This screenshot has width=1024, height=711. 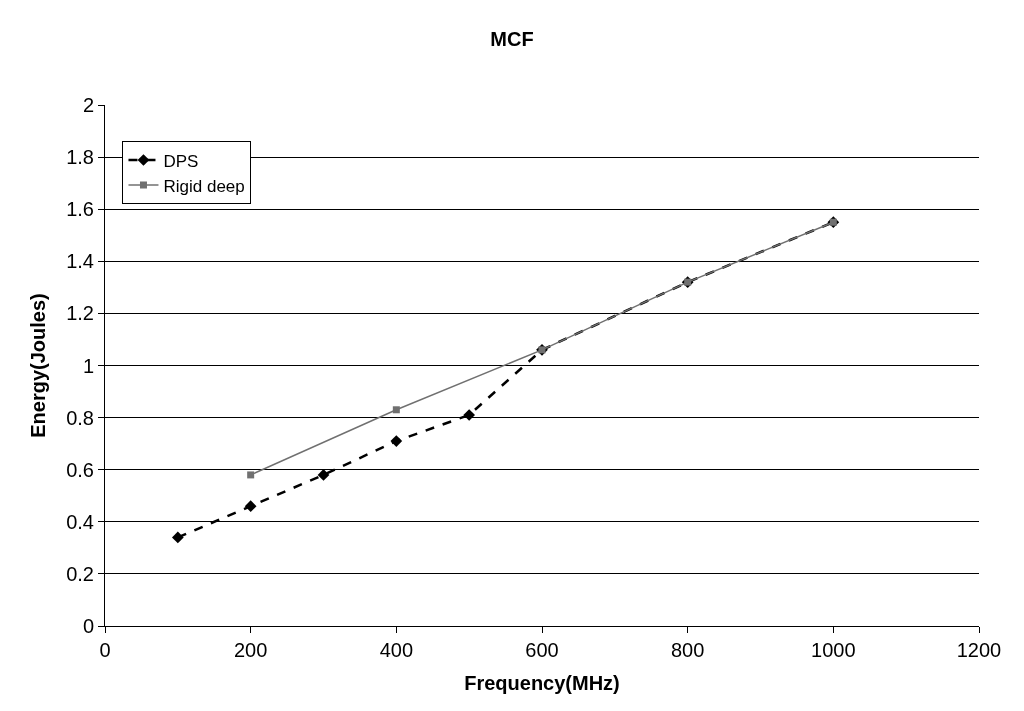 What do you see at coordinates (250, 650) in the screenshot?
I see `x-tick-label: 200` at bounding box center [250, 650].